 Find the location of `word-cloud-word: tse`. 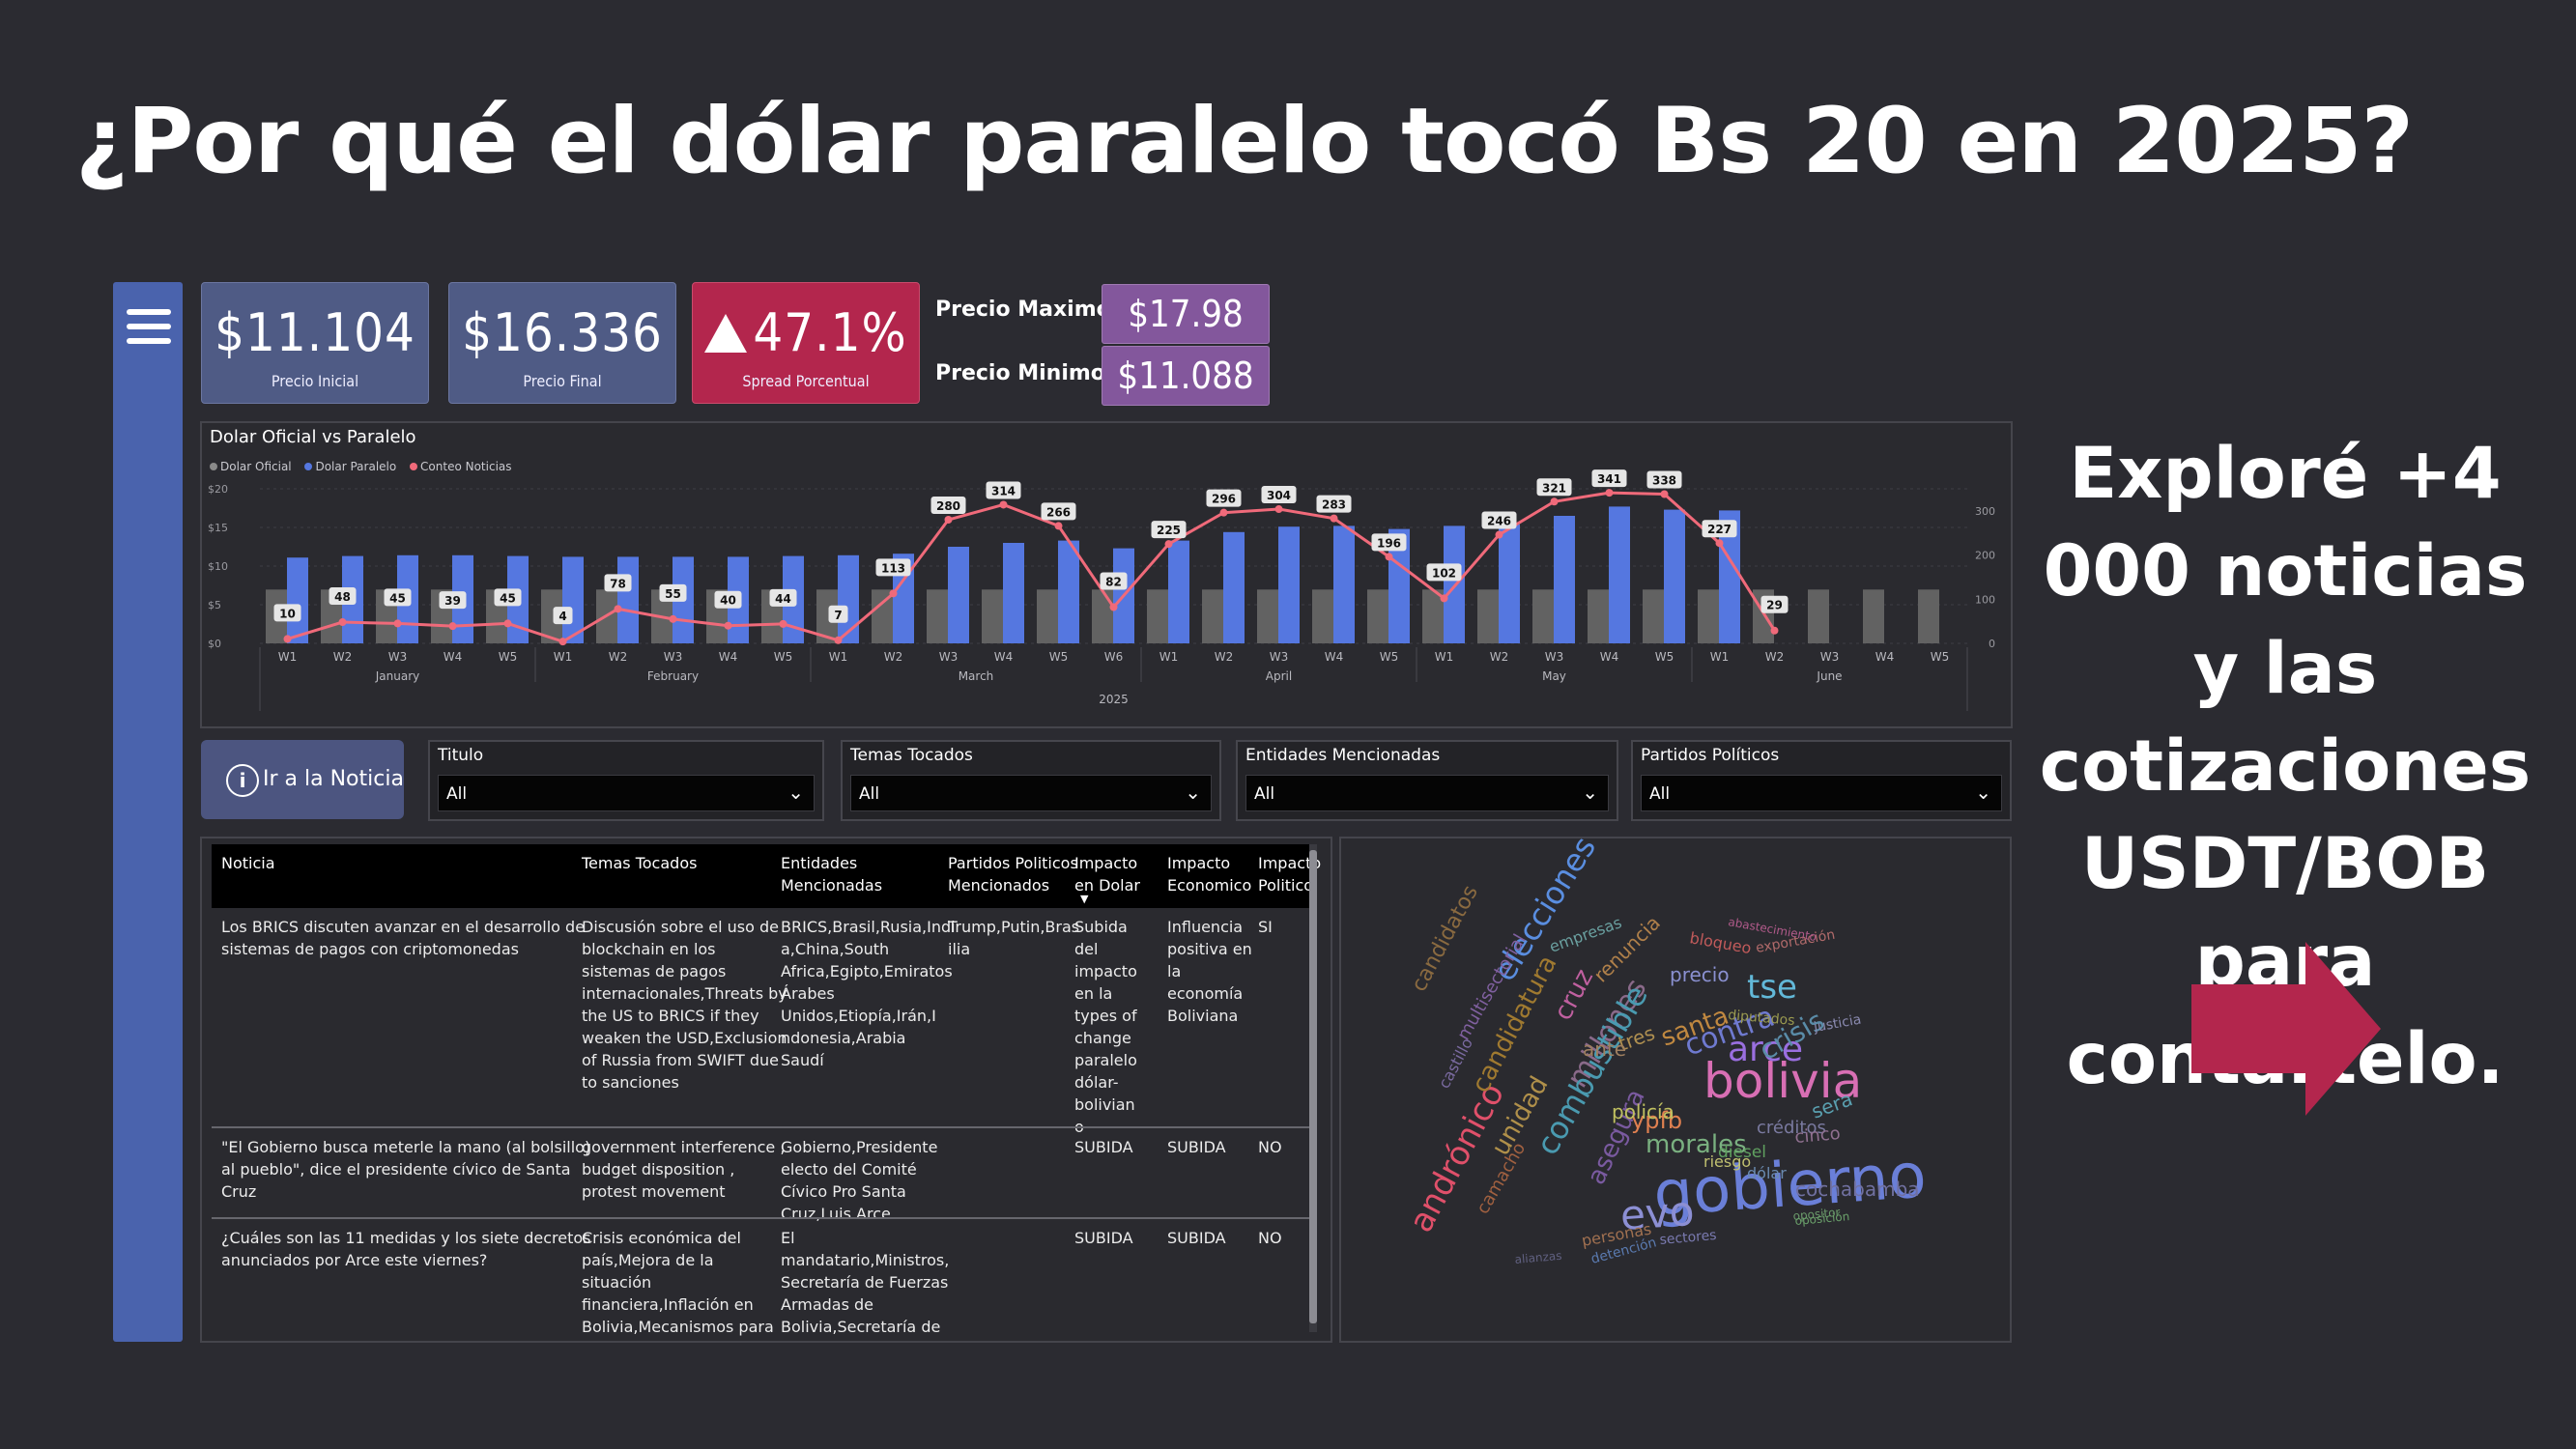

word-cloud-word: tse is located at coordinates (1772, 987).